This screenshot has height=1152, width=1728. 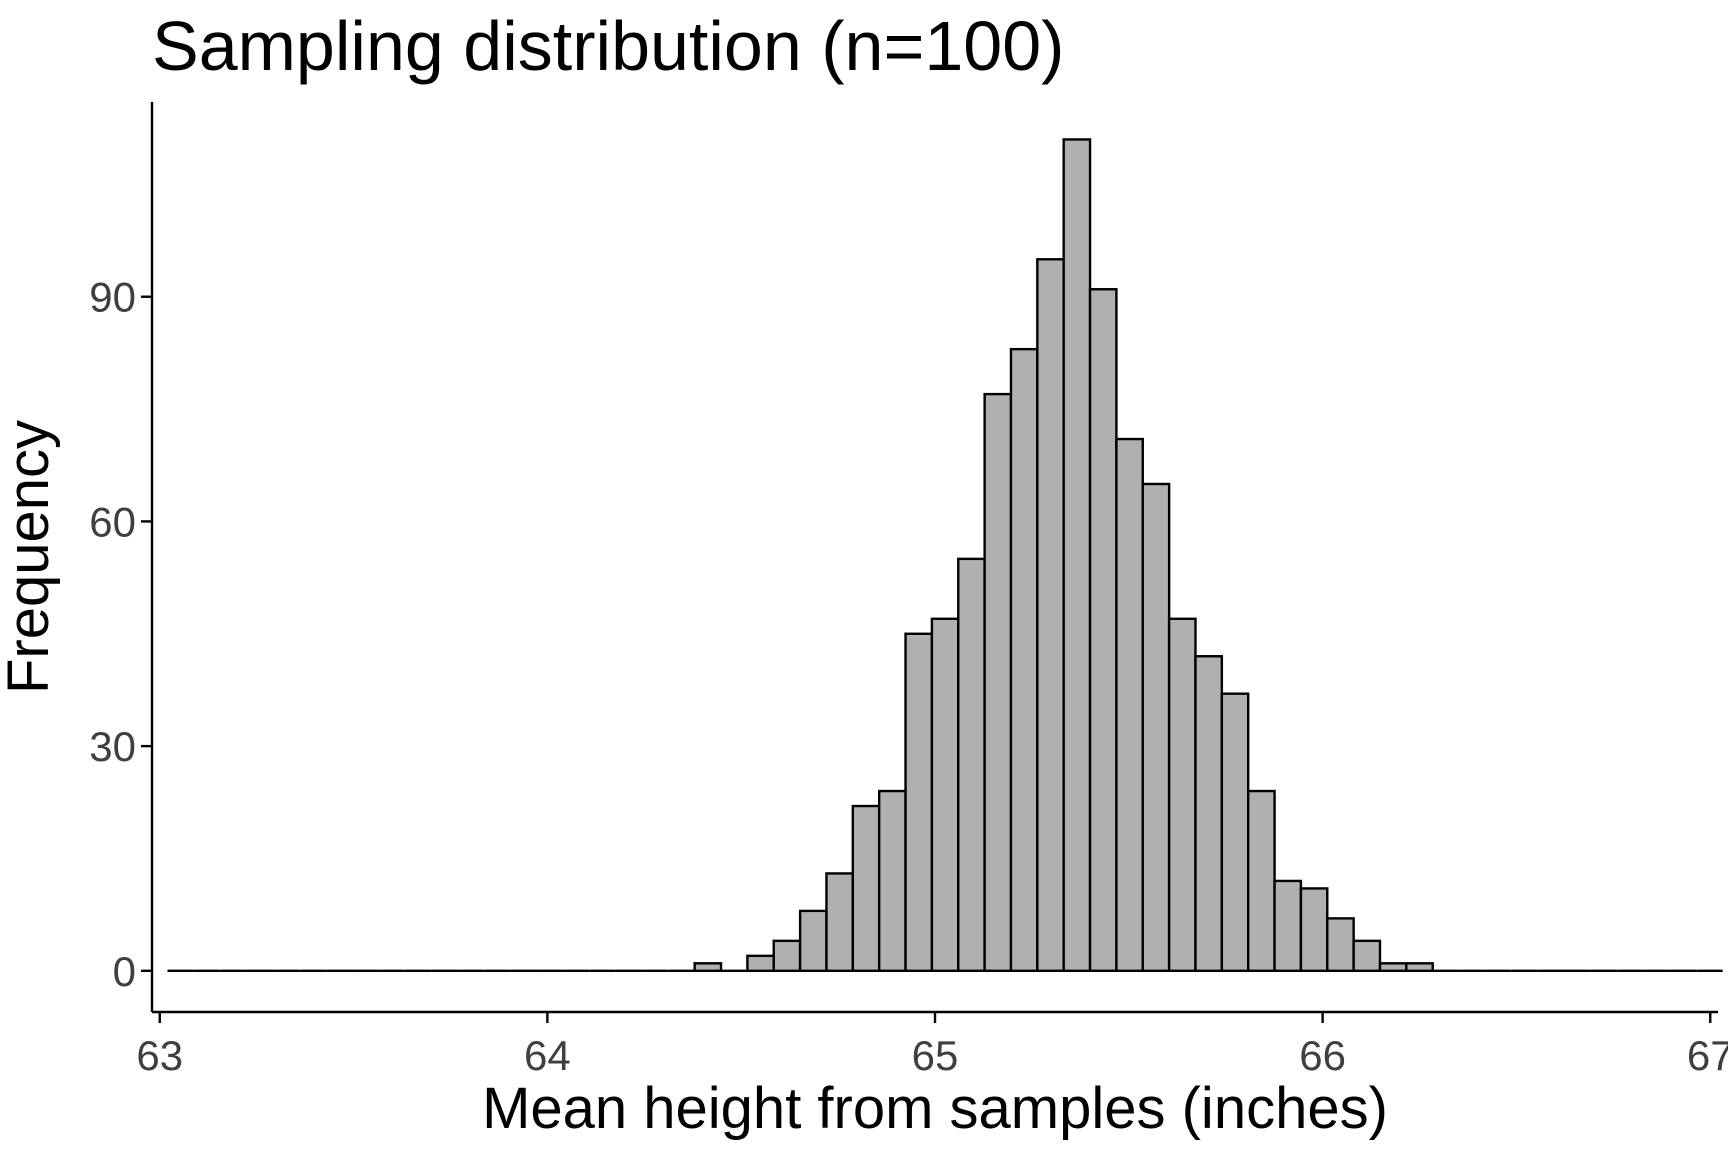 I want to click on y-tick-label: 90, so click(x=112, y=297).